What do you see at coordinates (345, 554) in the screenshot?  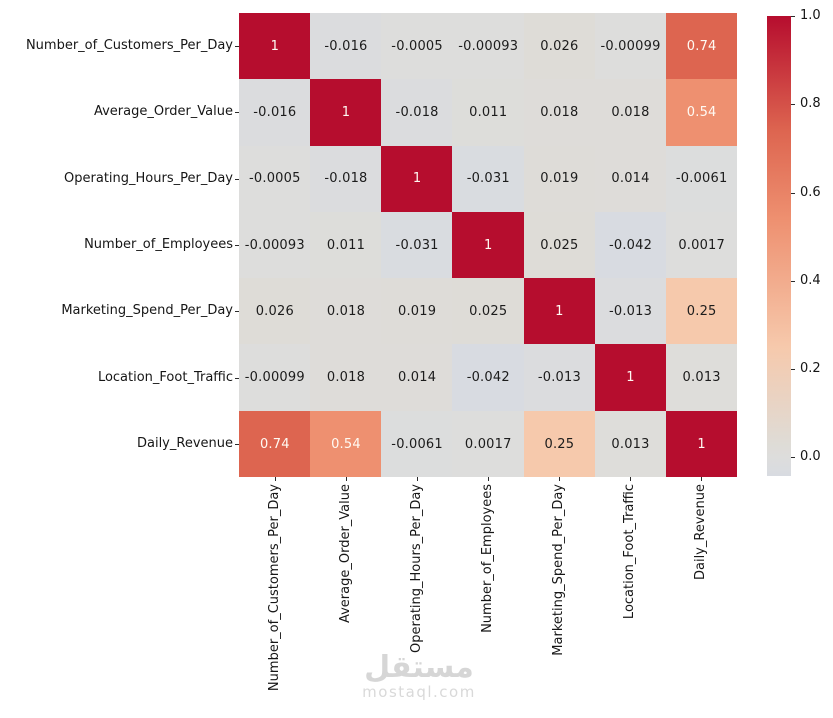 I see `x-tick-label: Average_Order_Value` at bounding box center [345, 554].